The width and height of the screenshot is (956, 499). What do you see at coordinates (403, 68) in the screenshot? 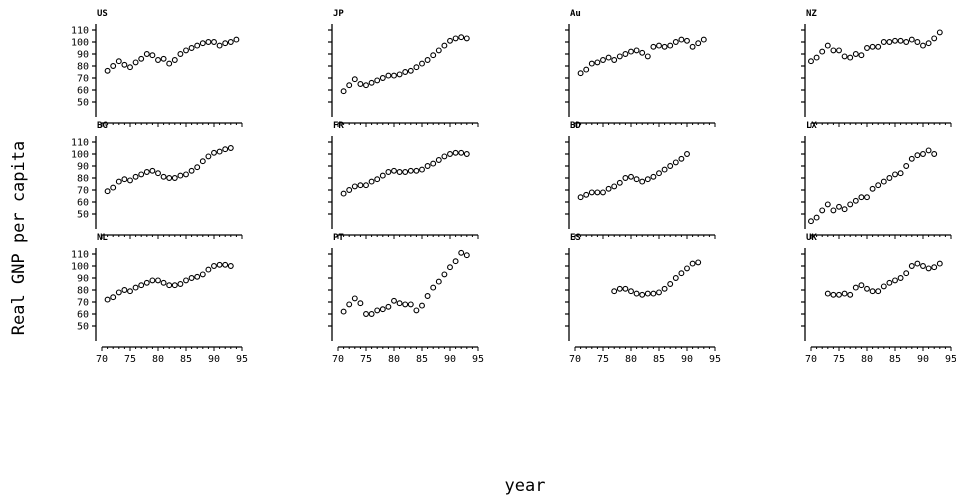
I see `panel-jp: JP` at bounding box center [403, 68].